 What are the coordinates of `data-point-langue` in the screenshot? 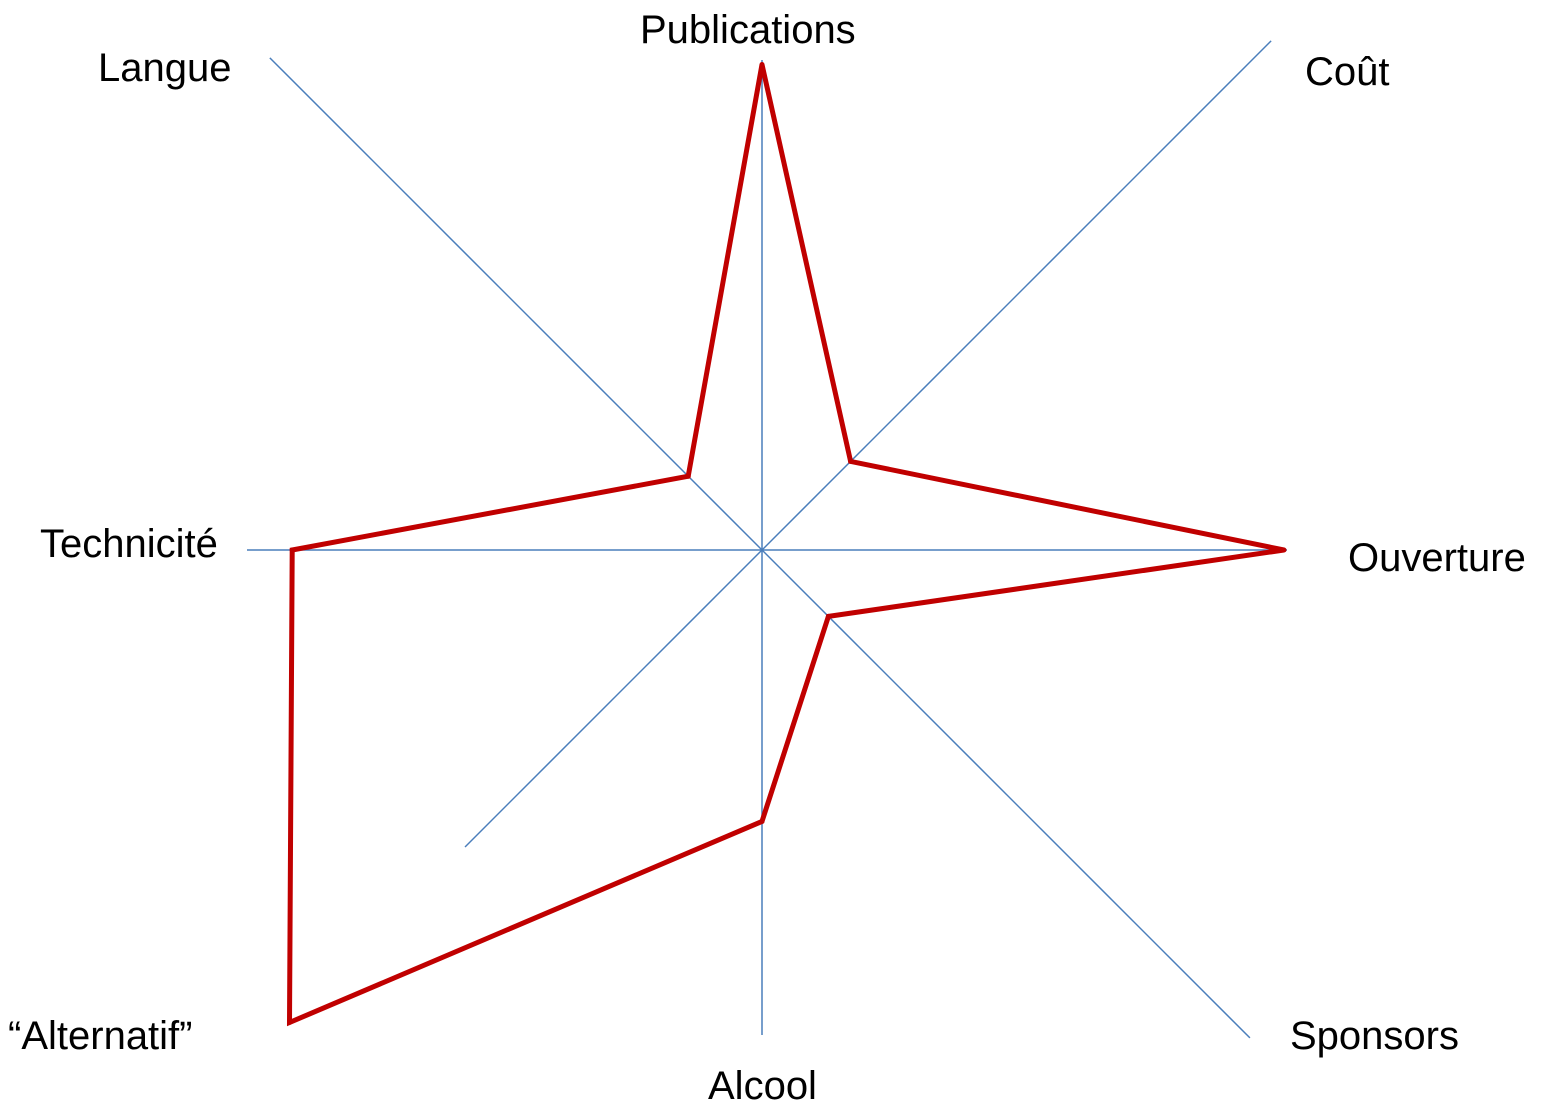 It's located at (688, 476).